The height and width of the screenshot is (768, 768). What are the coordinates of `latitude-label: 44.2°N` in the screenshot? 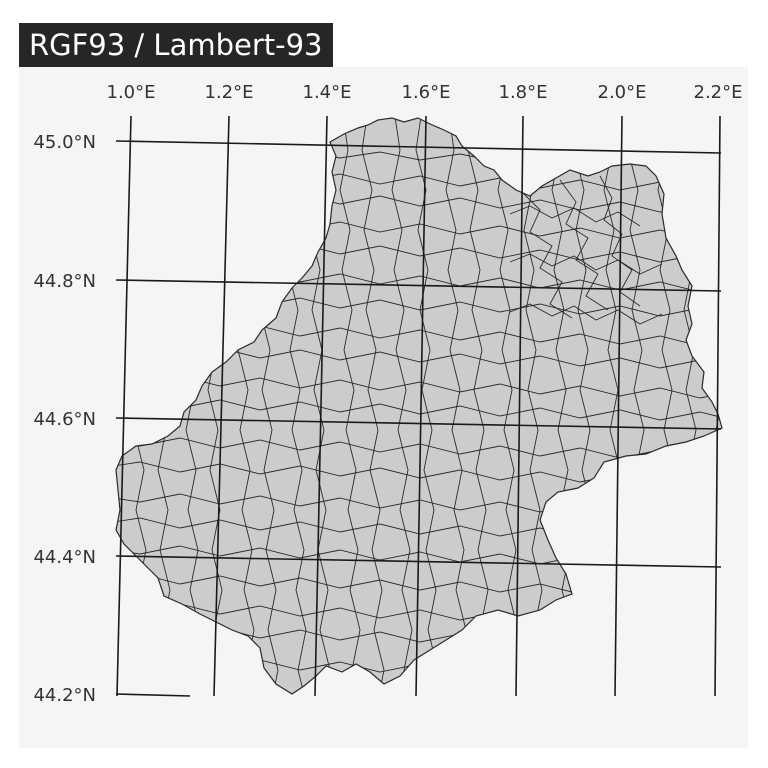 It's located at (64, 695).